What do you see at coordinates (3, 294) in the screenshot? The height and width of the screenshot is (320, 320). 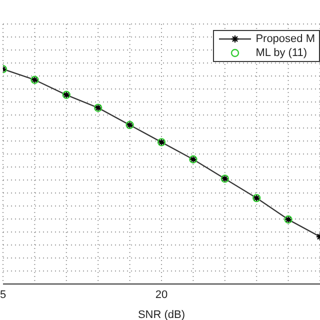 I see `x-tick-label: 5` at bounding box center [3, 294].